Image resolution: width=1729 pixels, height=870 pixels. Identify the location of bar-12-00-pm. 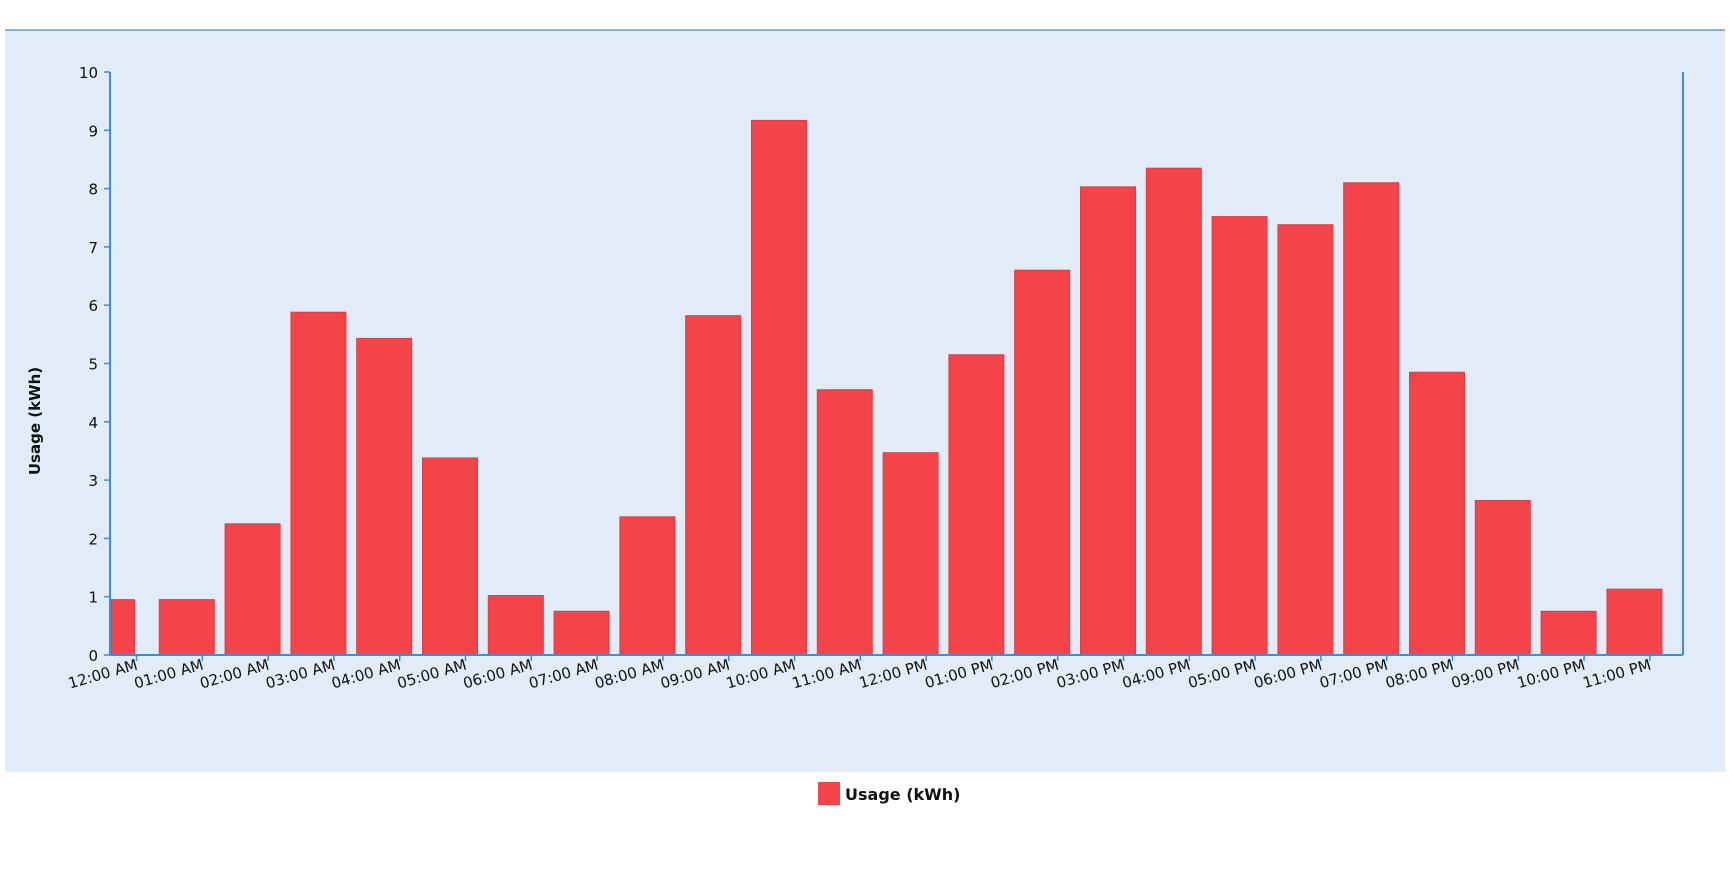
(910, 554).